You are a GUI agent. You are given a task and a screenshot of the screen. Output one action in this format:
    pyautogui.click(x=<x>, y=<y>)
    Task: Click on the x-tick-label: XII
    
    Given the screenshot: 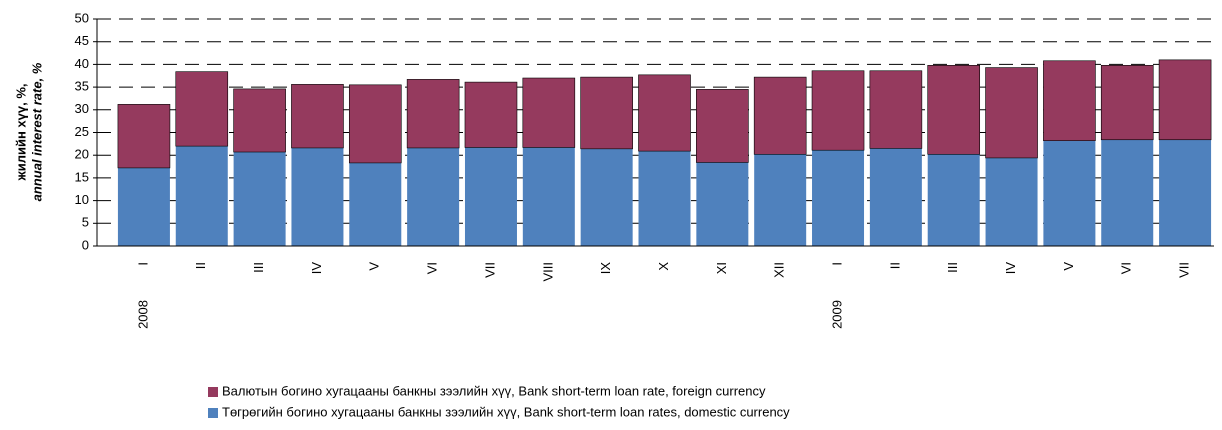 What is the action you would take?
    pyautogui.click(x=779, y=270)
    